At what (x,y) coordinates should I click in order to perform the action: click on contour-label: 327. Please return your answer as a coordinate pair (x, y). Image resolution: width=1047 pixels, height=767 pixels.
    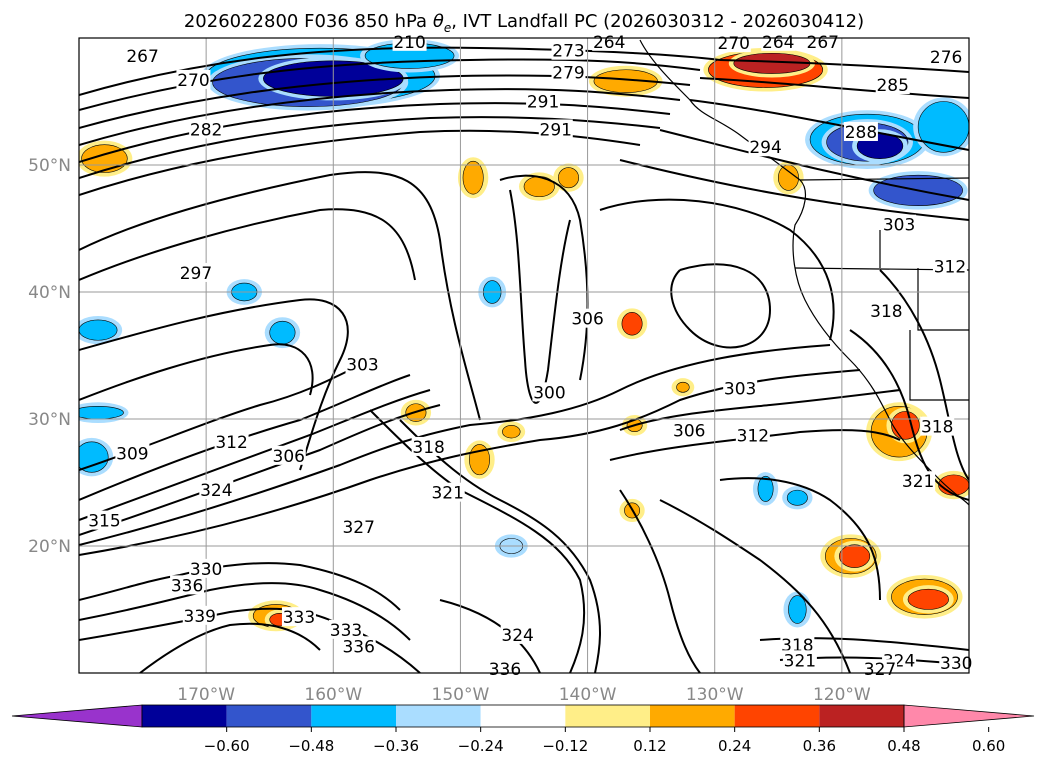
    Looking at the image, I should click on (880, 670).